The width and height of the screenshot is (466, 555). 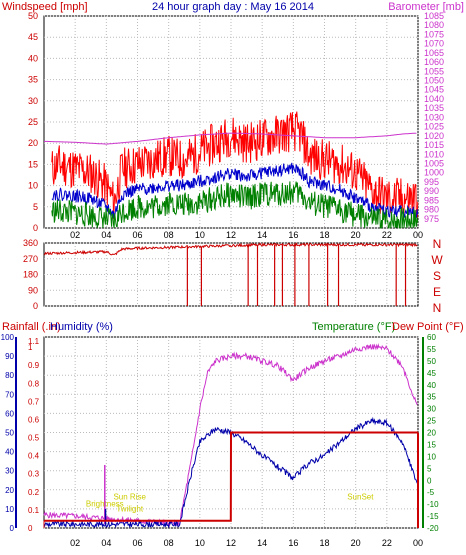 What do you see at coordinates (431, 385) in the screenshot?
I see `temp-y-tick-label: 40` at bounding box center [431, 385].